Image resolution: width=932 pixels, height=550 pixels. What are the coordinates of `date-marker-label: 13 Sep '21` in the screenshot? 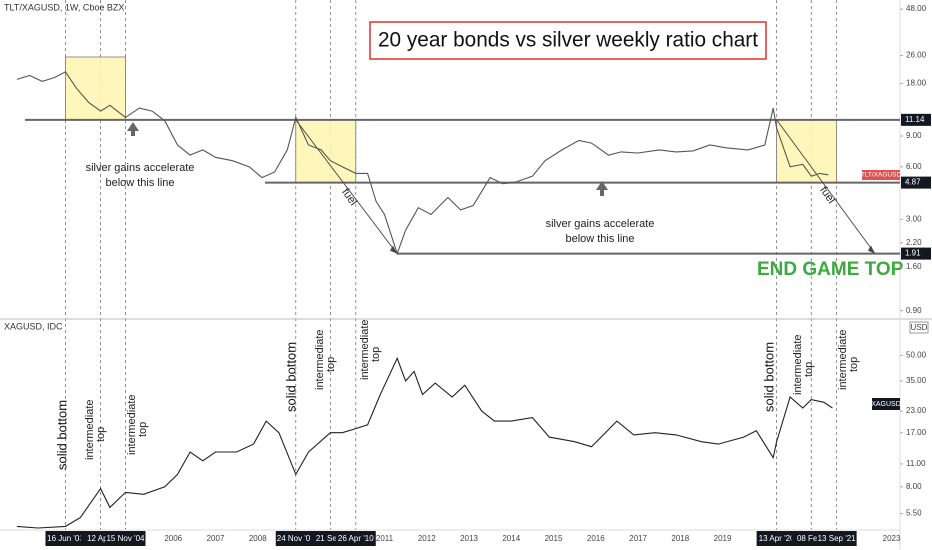 It's located at (837, 538).